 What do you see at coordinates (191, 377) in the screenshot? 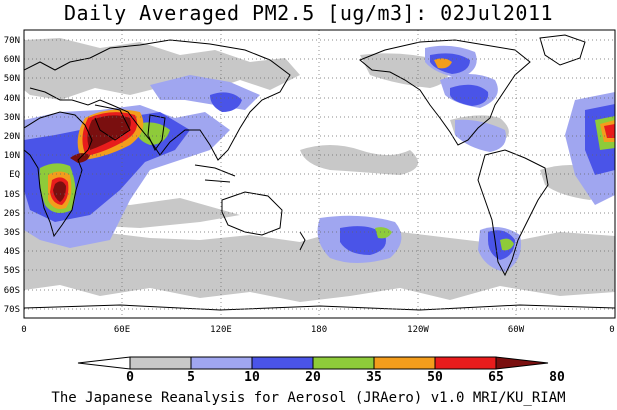
I see `colorbar-label: 5` at bounding box center [191, 377].